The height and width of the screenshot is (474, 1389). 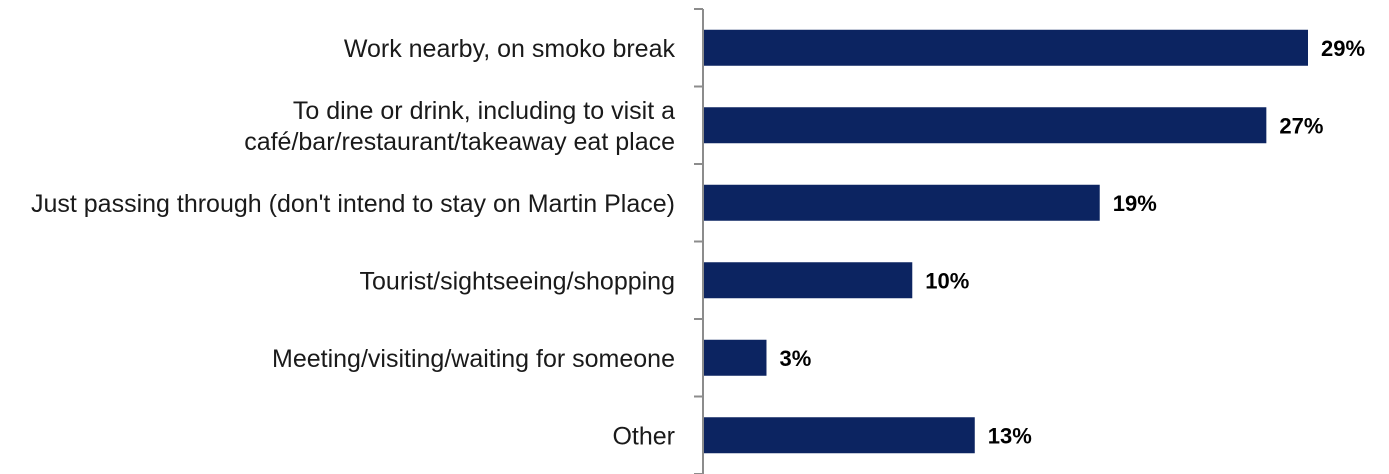 I want to click on category-label-line: Other, so click(x=643, y=436).